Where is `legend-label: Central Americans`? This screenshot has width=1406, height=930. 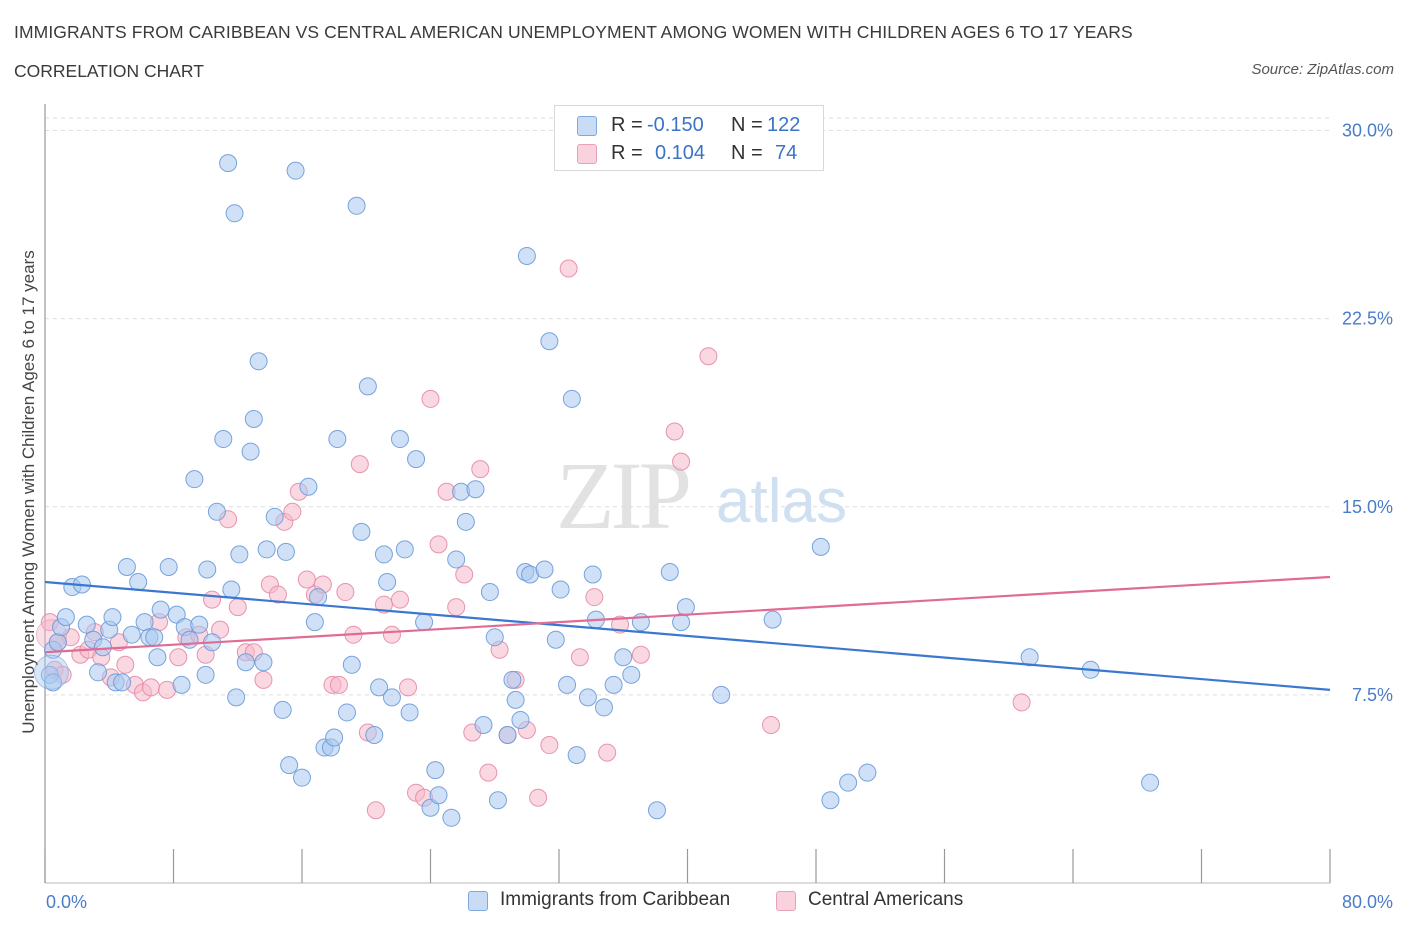 legend-label: Central Americans is located at coordinates (886, 899).